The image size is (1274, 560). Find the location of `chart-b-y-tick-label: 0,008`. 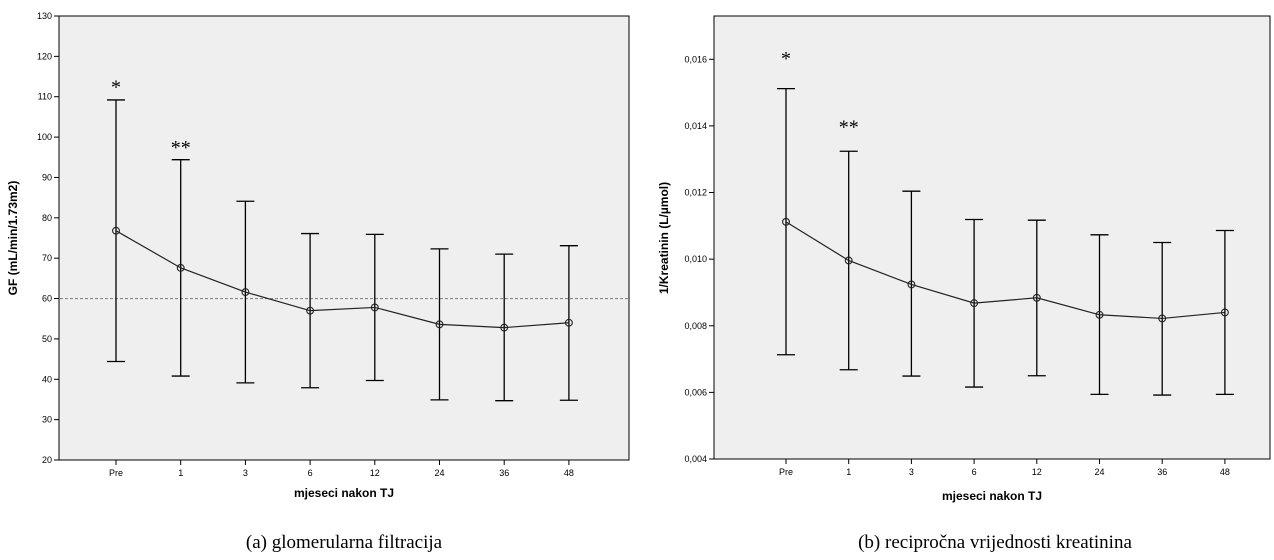

chart-b-y-tick-label: 0,008 is located at coordinates (695, 326).